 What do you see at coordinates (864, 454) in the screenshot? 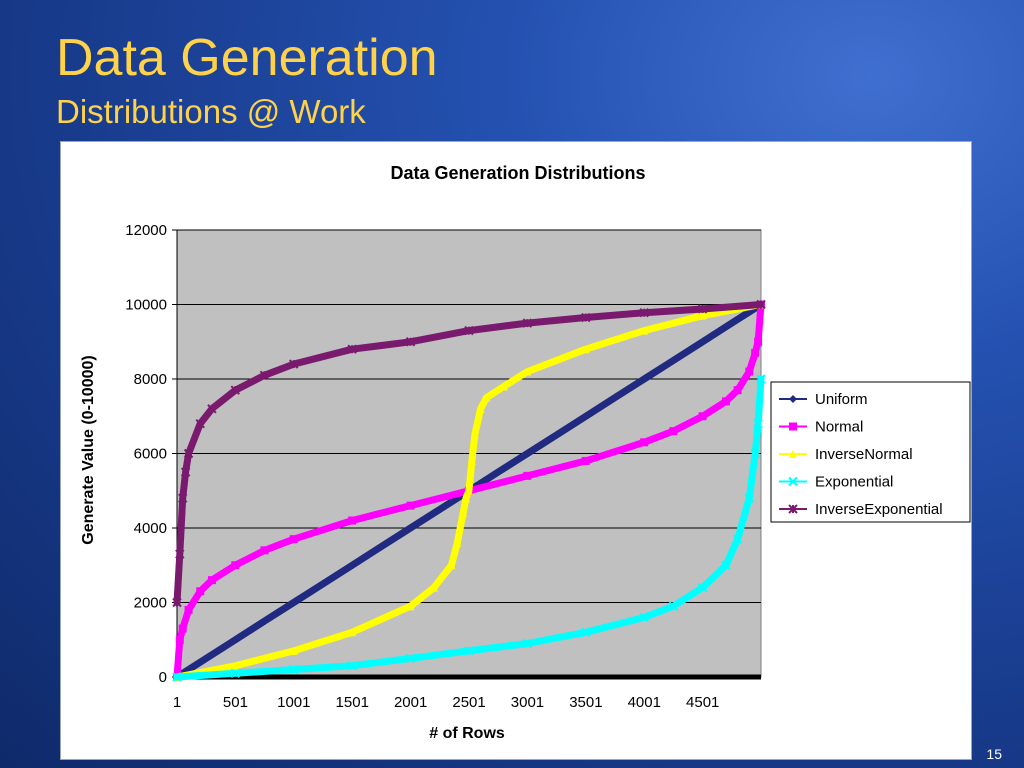
I see `legend-label-inversenormal: InverseNormal` at bounding box center [864, 454].